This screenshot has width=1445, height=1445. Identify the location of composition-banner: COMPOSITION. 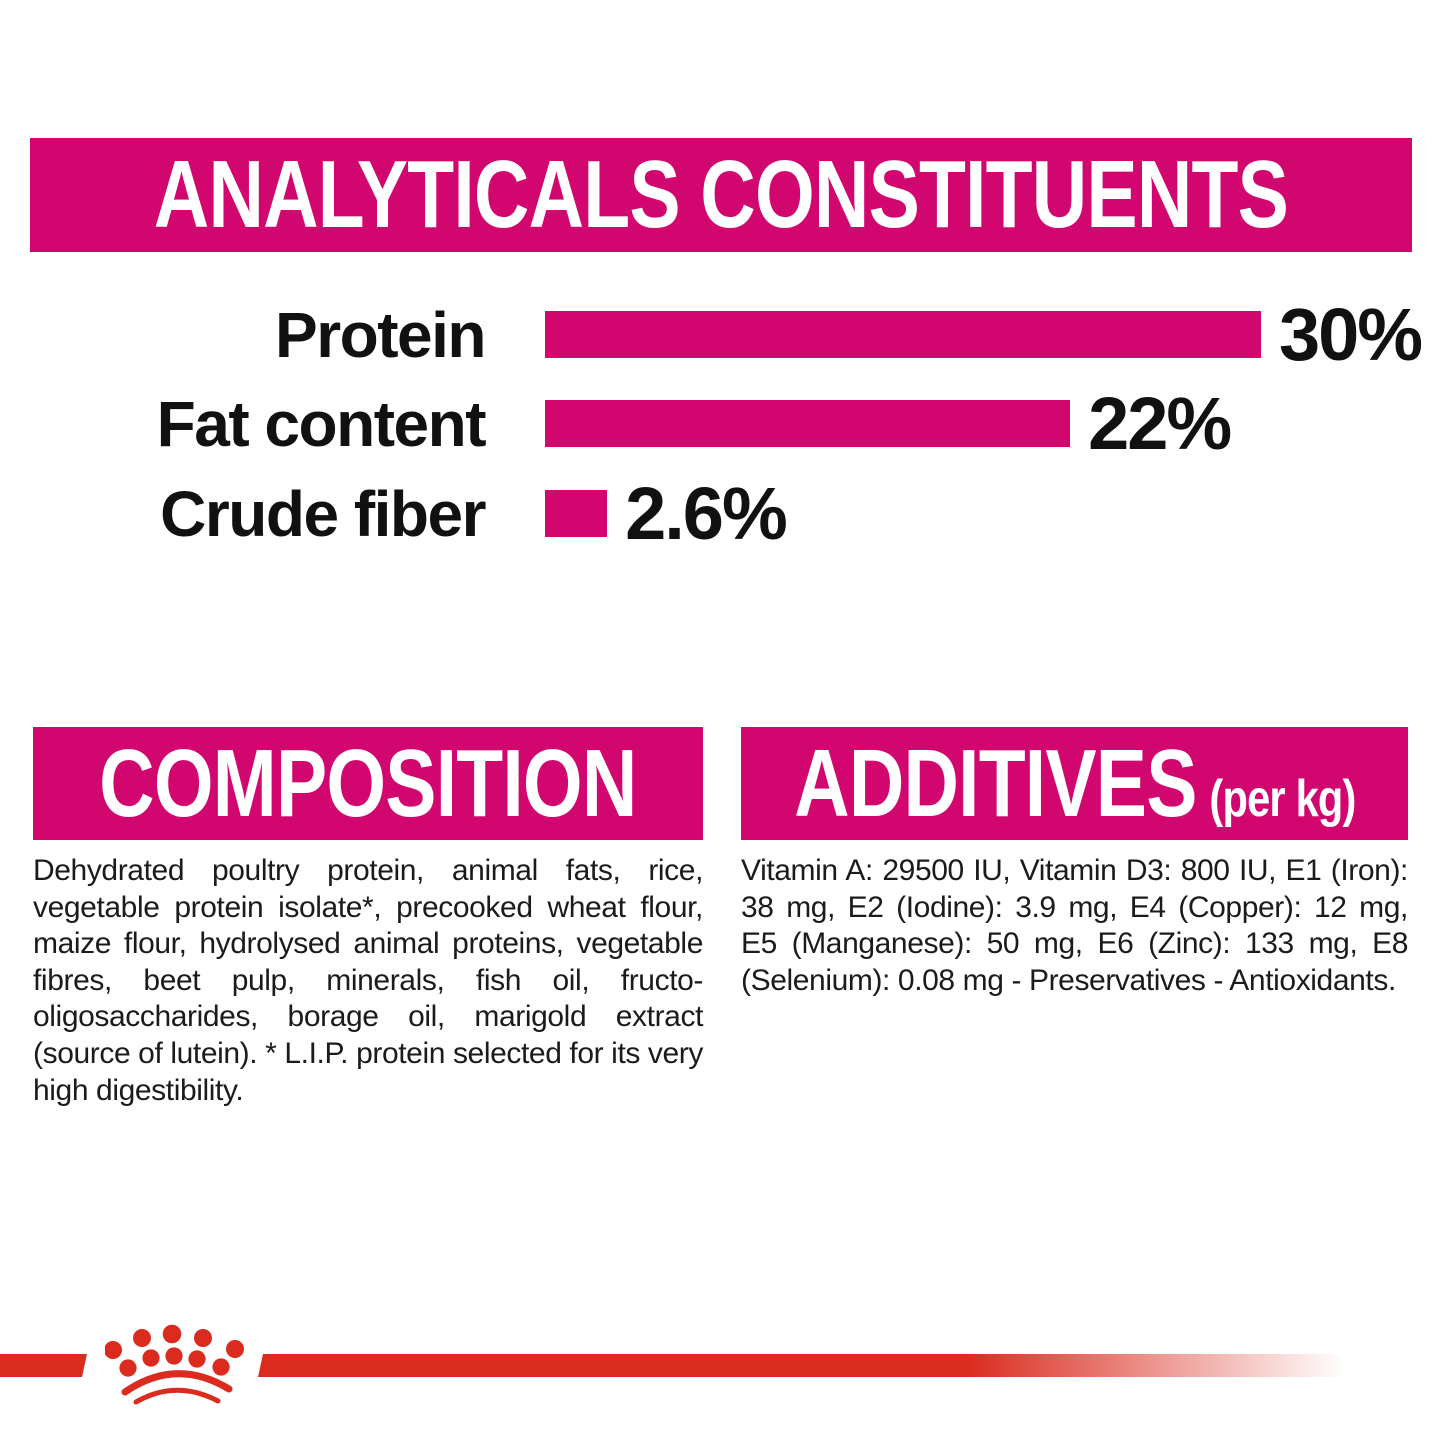
(368, 783).